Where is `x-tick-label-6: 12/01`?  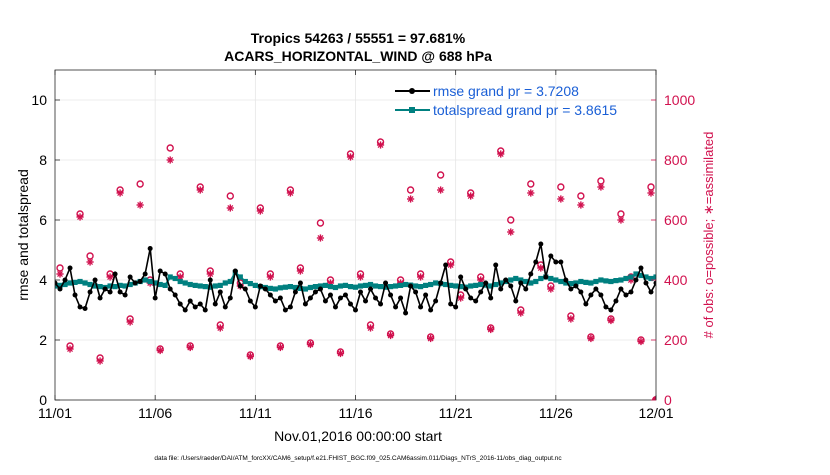
x-tick-label-6: 12/01 is located at coordinates (655, 413).